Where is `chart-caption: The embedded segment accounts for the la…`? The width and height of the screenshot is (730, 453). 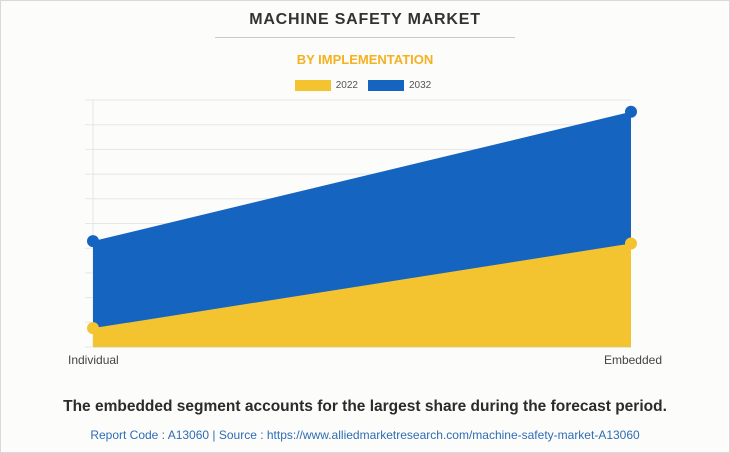 chart-caption: The embedded segment accounts for the la… is located at coordinates (365, 406).